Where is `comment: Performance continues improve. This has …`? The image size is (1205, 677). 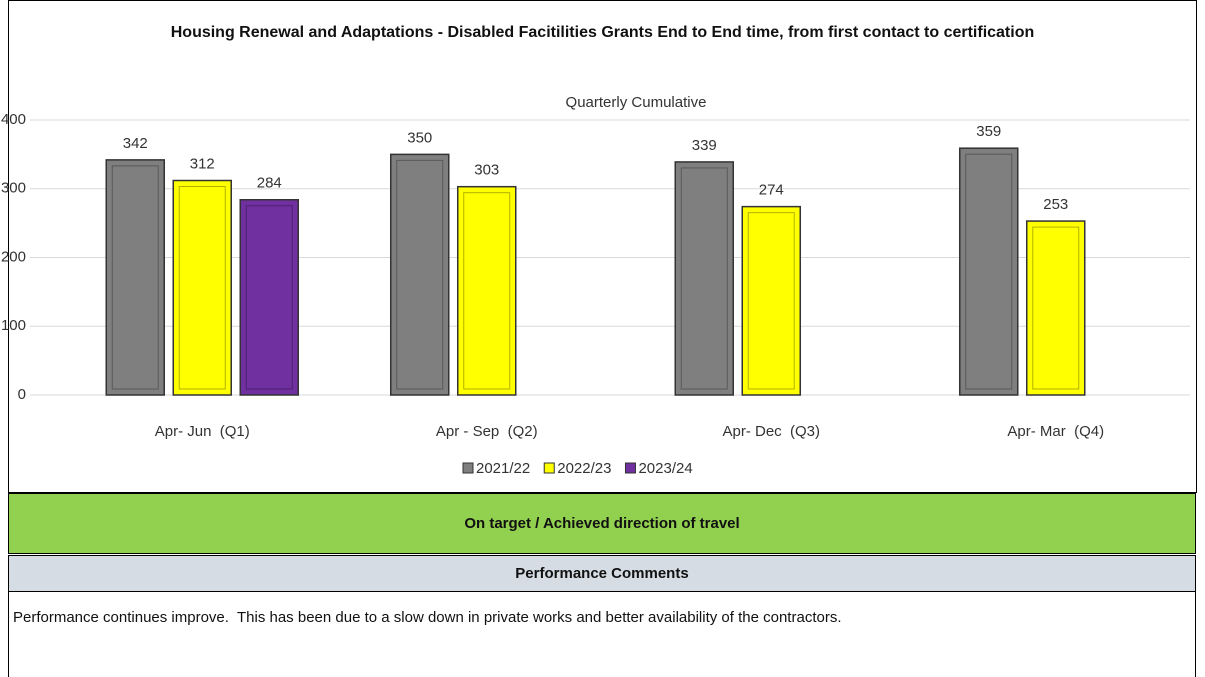
comment: Performance continues improve. This has … is located at coordinates (427, 617).